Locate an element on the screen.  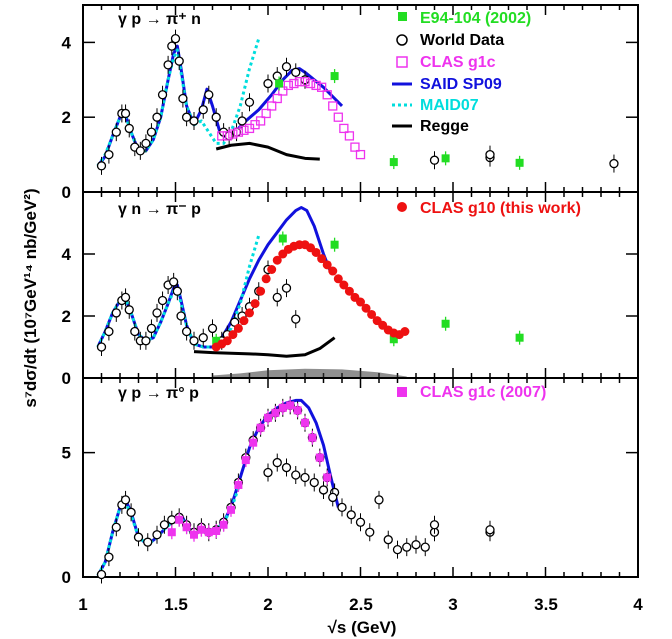
series-line-said-sp09 is located at coordinates (214, 277).